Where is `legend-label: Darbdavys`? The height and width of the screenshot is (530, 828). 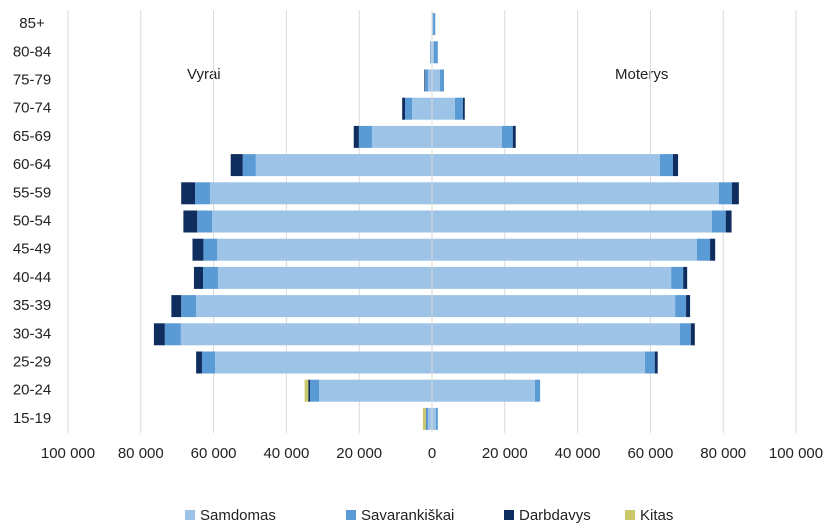 legend-label: Darbdavys is located at coordinates (555, 515).